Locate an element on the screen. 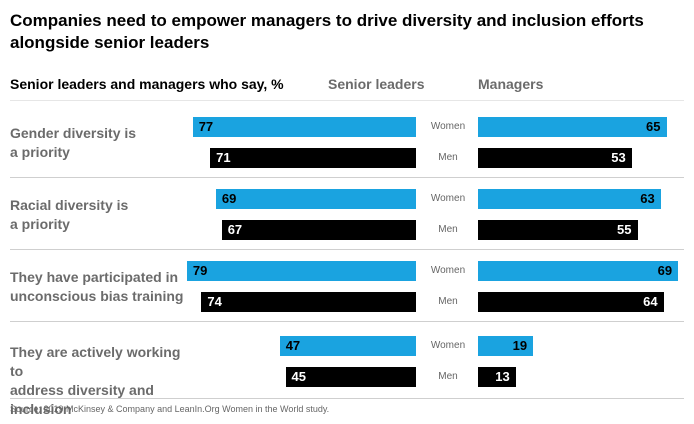 The height and width of the screenshot is (424, 694). row-label-line: They are actively working to is located at coordinates (95, 361).